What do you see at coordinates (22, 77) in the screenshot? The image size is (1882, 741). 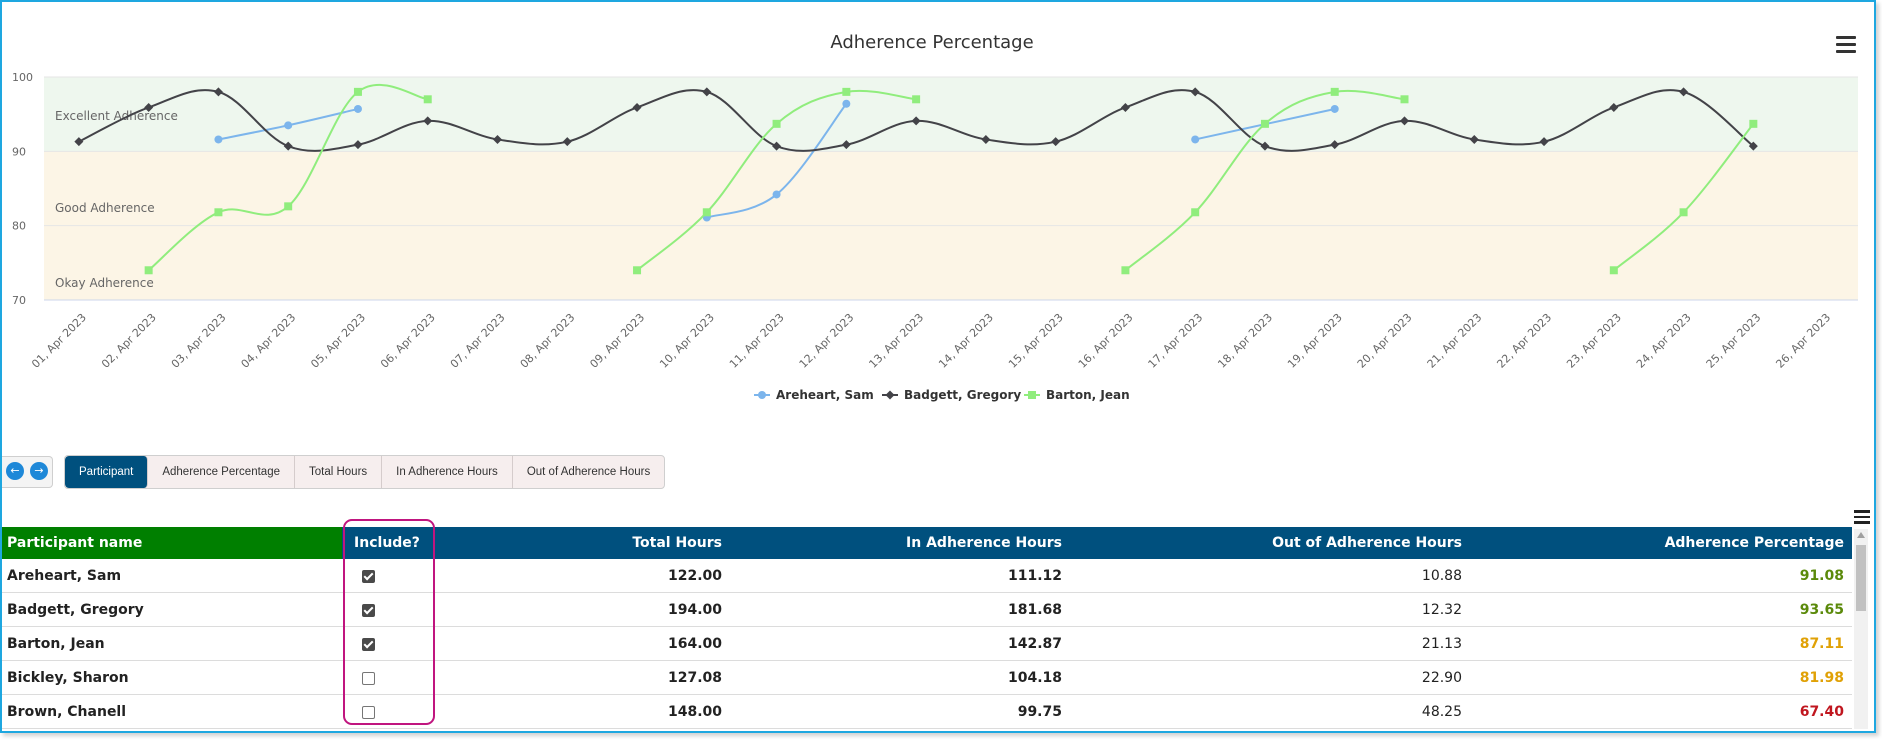 I see `y-tick-label: 100` at bounding box center [22, 77].